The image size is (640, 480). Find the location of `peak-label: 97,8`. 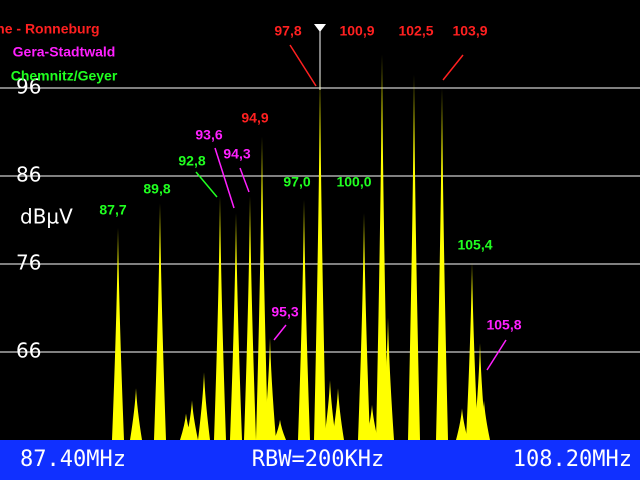

peak-label: 97,8 is located at coordinates (287, 31).